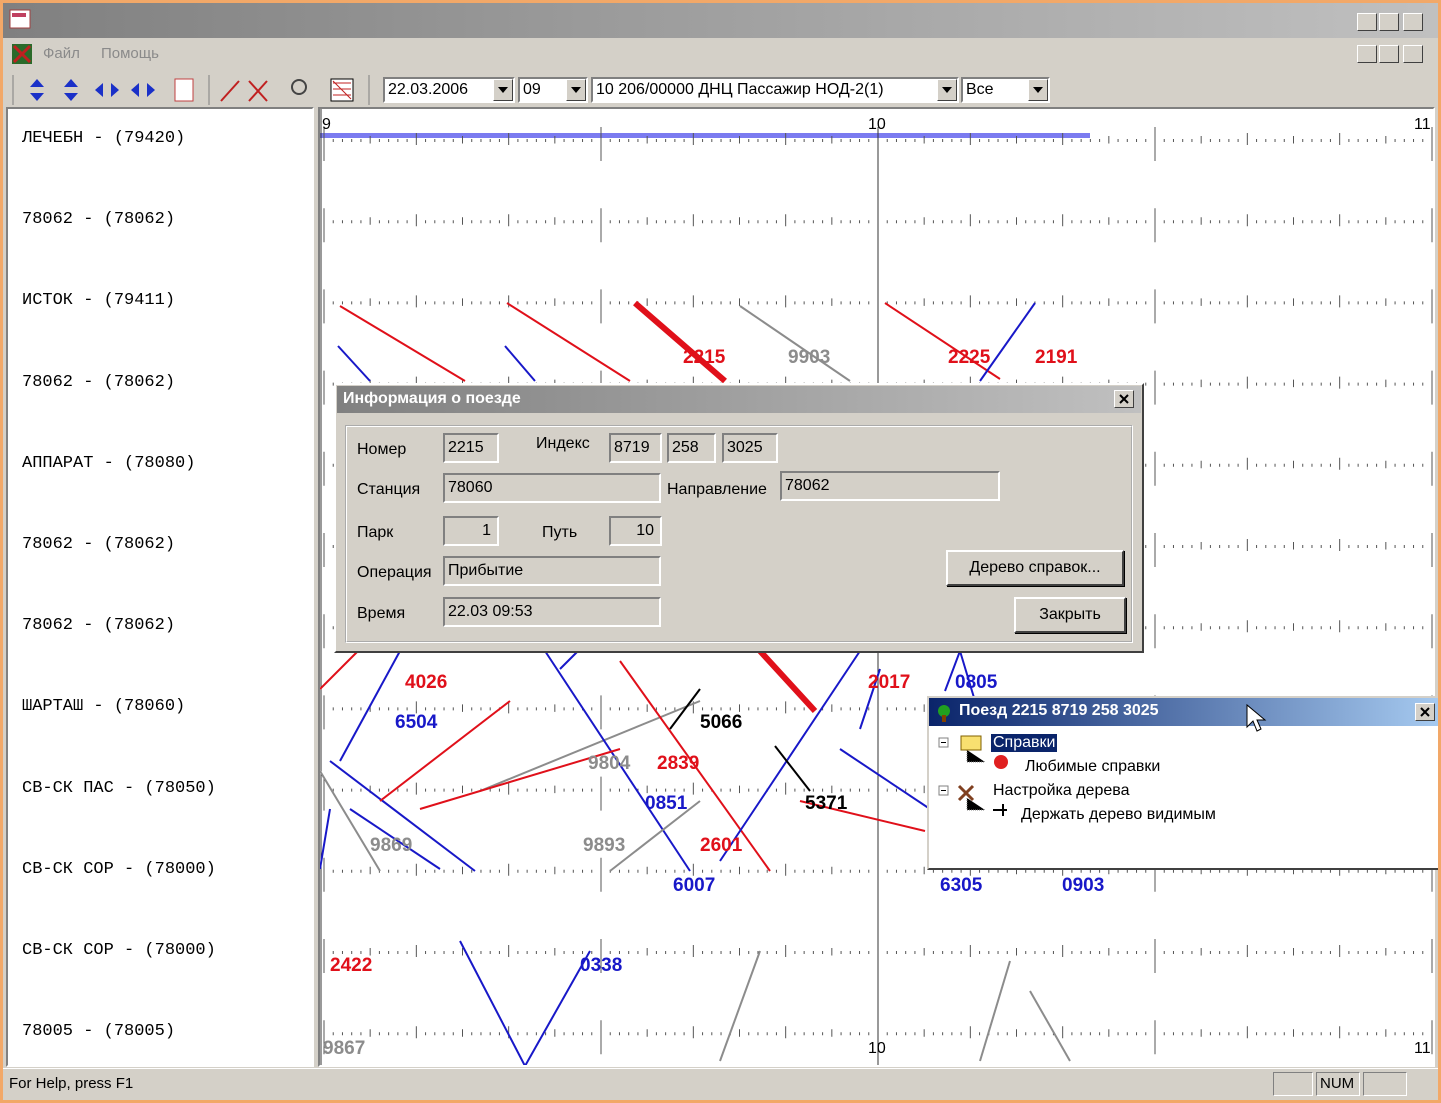 Image resolution: width=1441 pixels, height=1103 pixels. Describe the element at coordinates (889, 682) in the screenshot. I see `train-number: 2017` at that location.